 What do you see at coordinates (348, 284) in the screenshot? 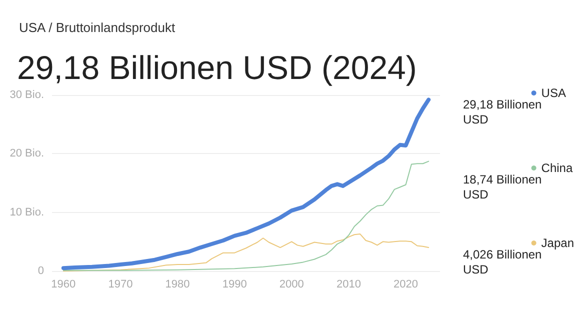
I see `x-tick-label: 2010` at bounding box center [348, 284].